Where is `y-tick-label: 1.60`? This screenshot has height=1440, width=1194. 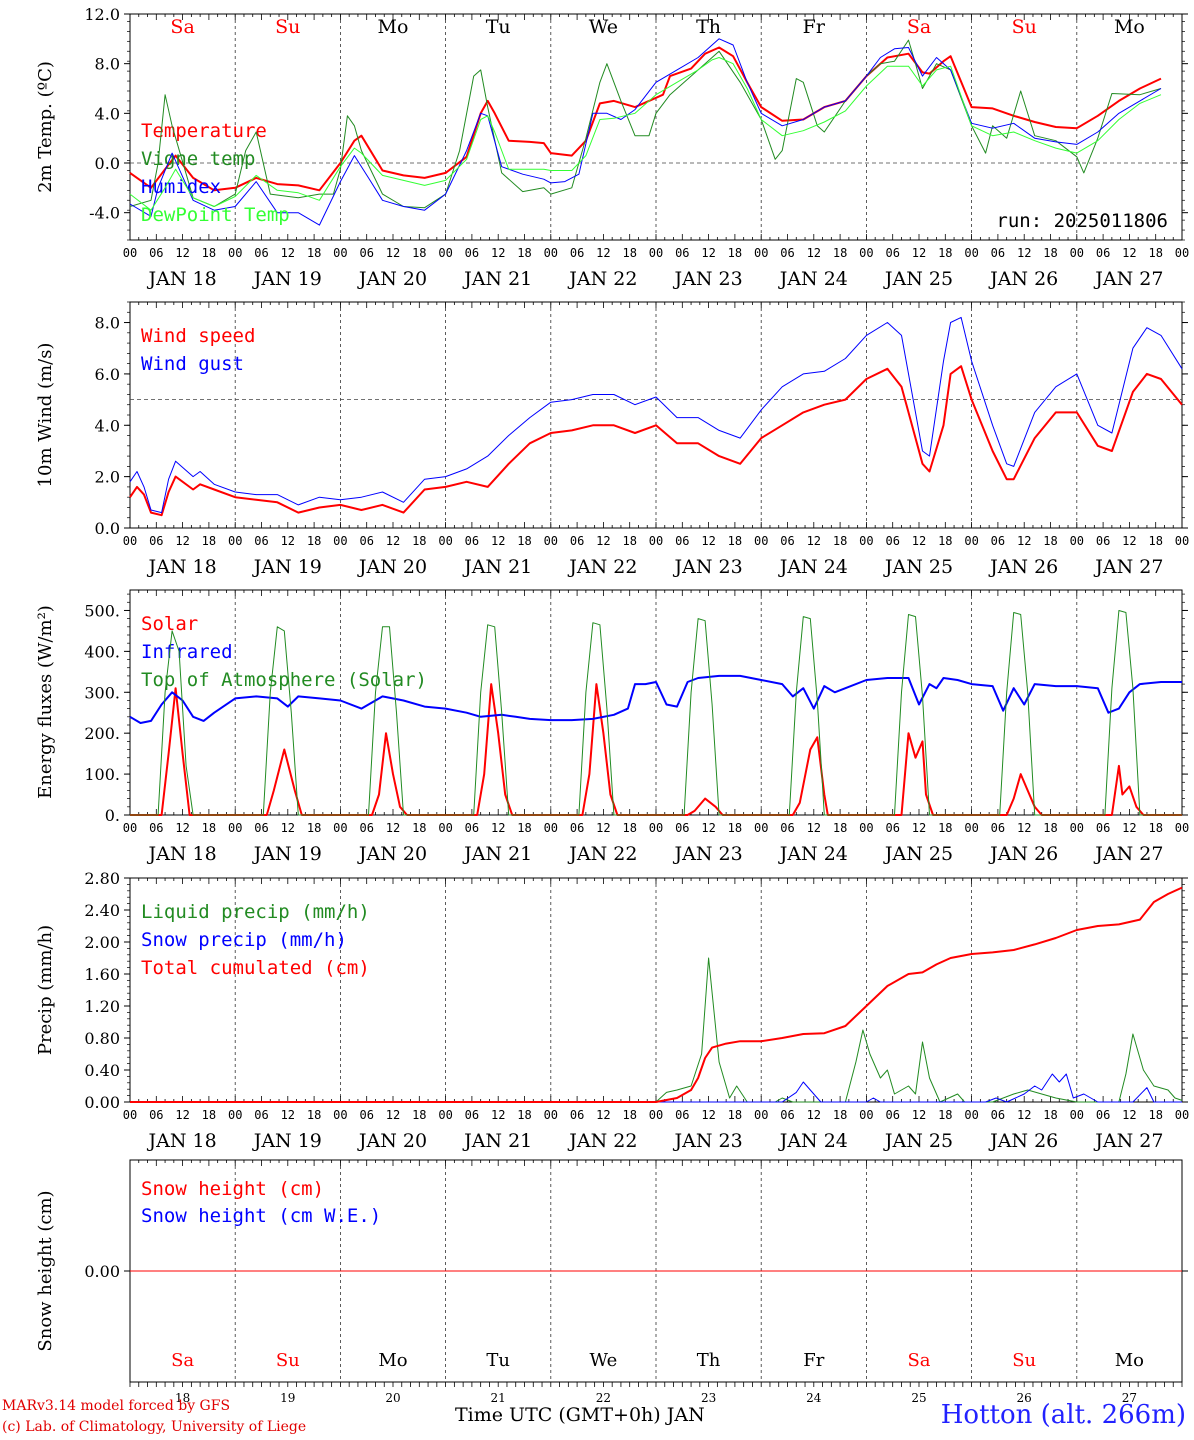
y-tick-label: 1.60 is located at coordinates (102, 974).